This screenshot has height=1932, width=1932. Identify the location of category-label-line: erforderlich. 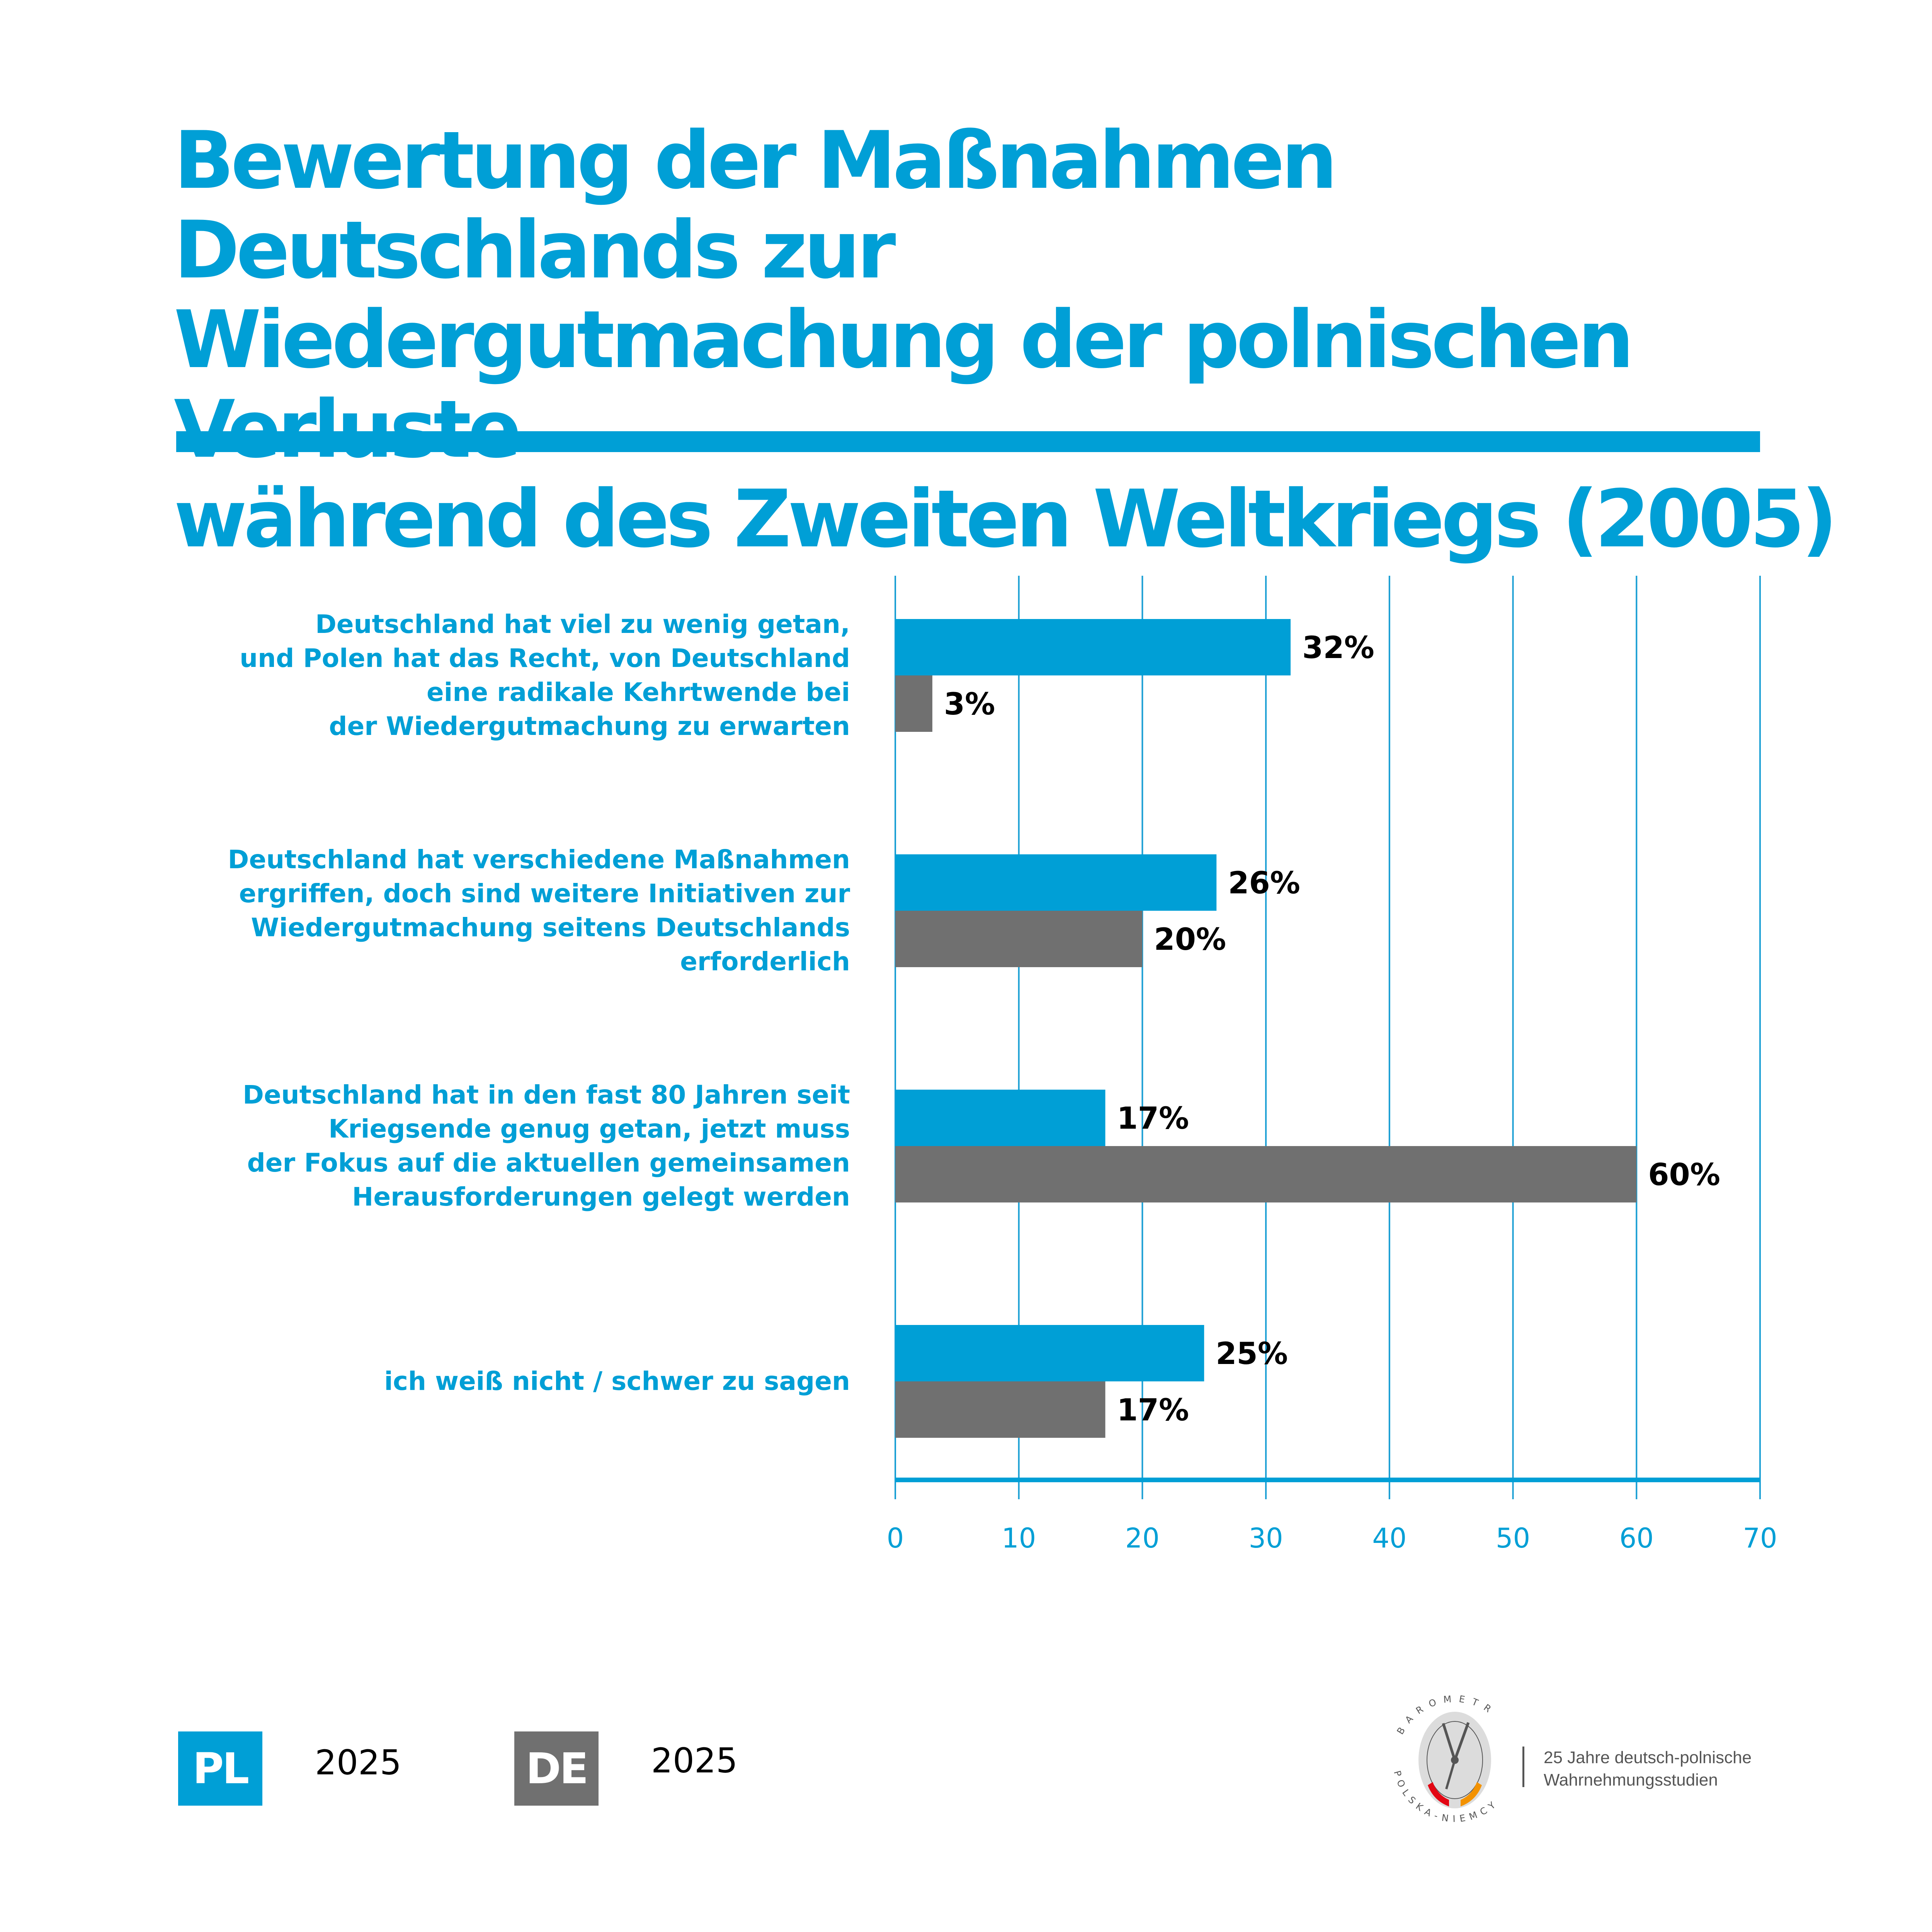
(765, 962).